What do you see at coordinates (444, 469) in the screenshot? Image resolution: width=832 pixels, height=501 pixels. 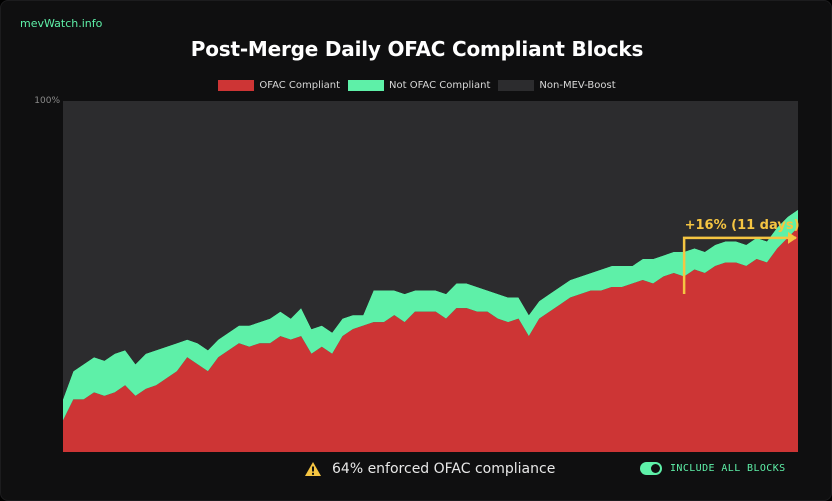 I see `compliance-text: 64% enforced OFAC compliance` at bounding box center [444, 469].